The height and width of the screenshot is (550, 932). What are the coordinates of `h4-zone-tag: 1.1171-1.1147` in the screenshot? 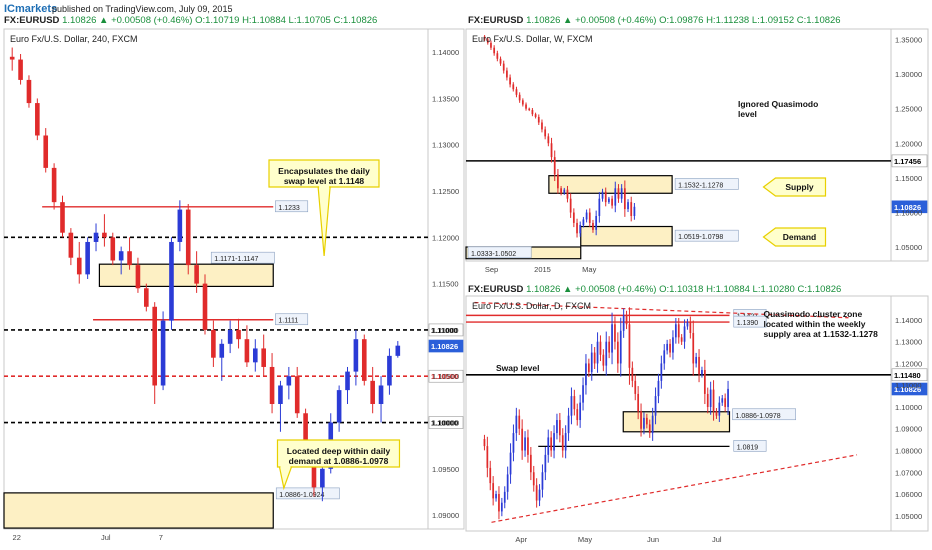 It's located at (236, 259).